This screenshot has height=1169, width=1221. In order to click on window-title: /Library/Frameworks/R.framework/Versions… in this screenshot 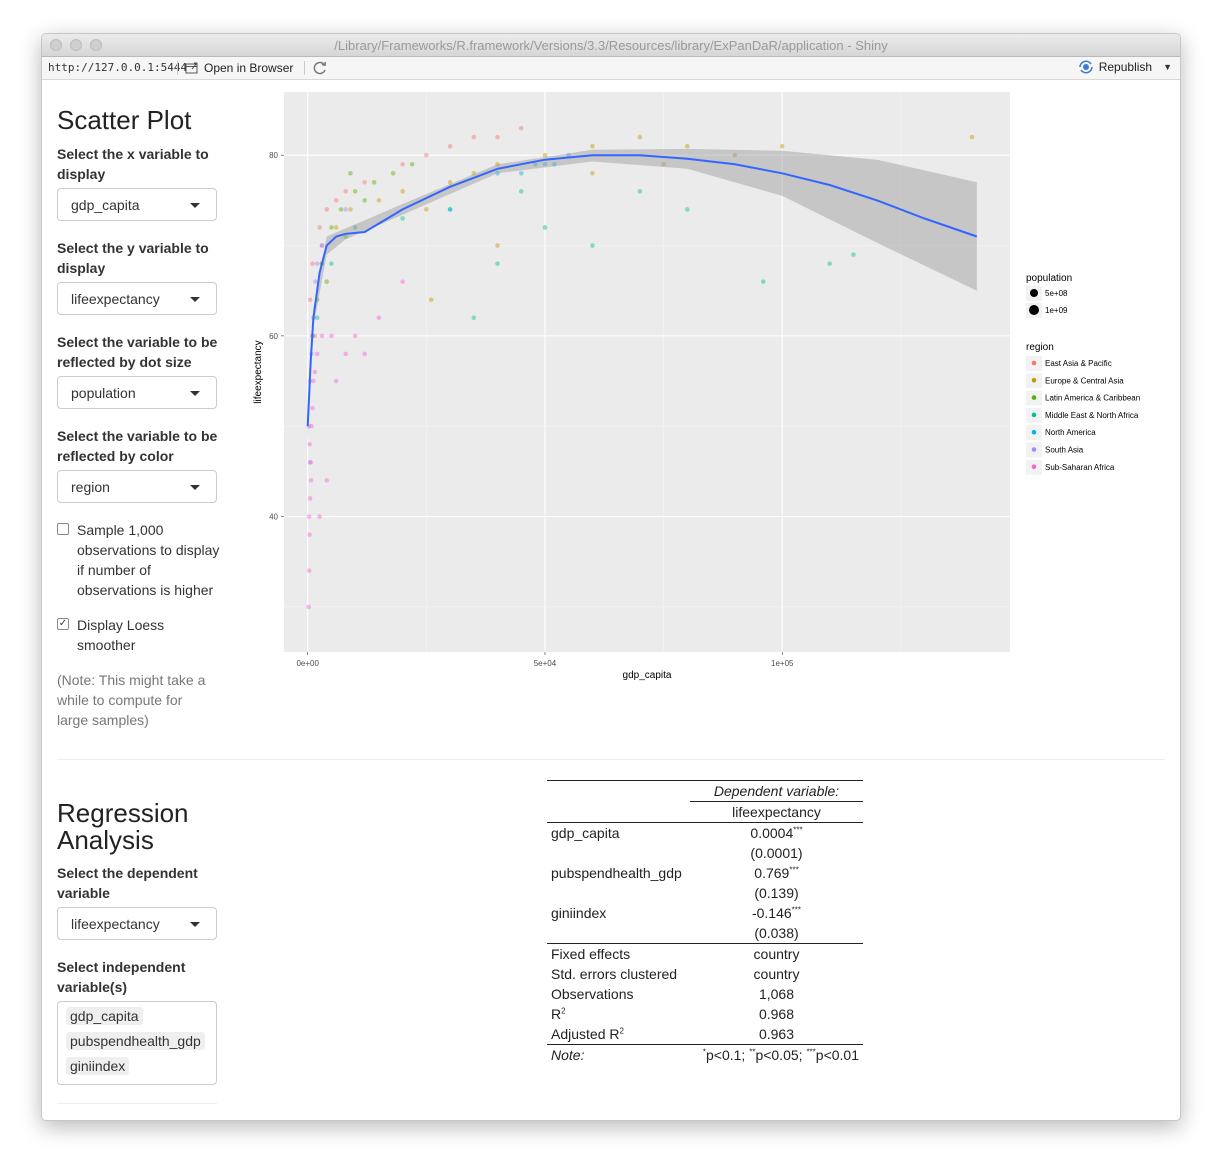, I will do `click(611, 45)`.